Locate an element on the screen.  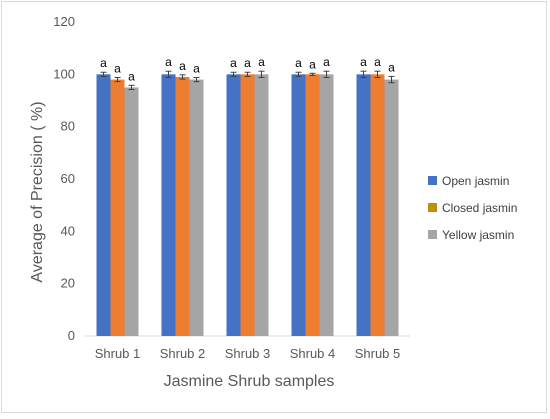
x-tick-label: Shrub 4 is located at coordinates (313, 353).